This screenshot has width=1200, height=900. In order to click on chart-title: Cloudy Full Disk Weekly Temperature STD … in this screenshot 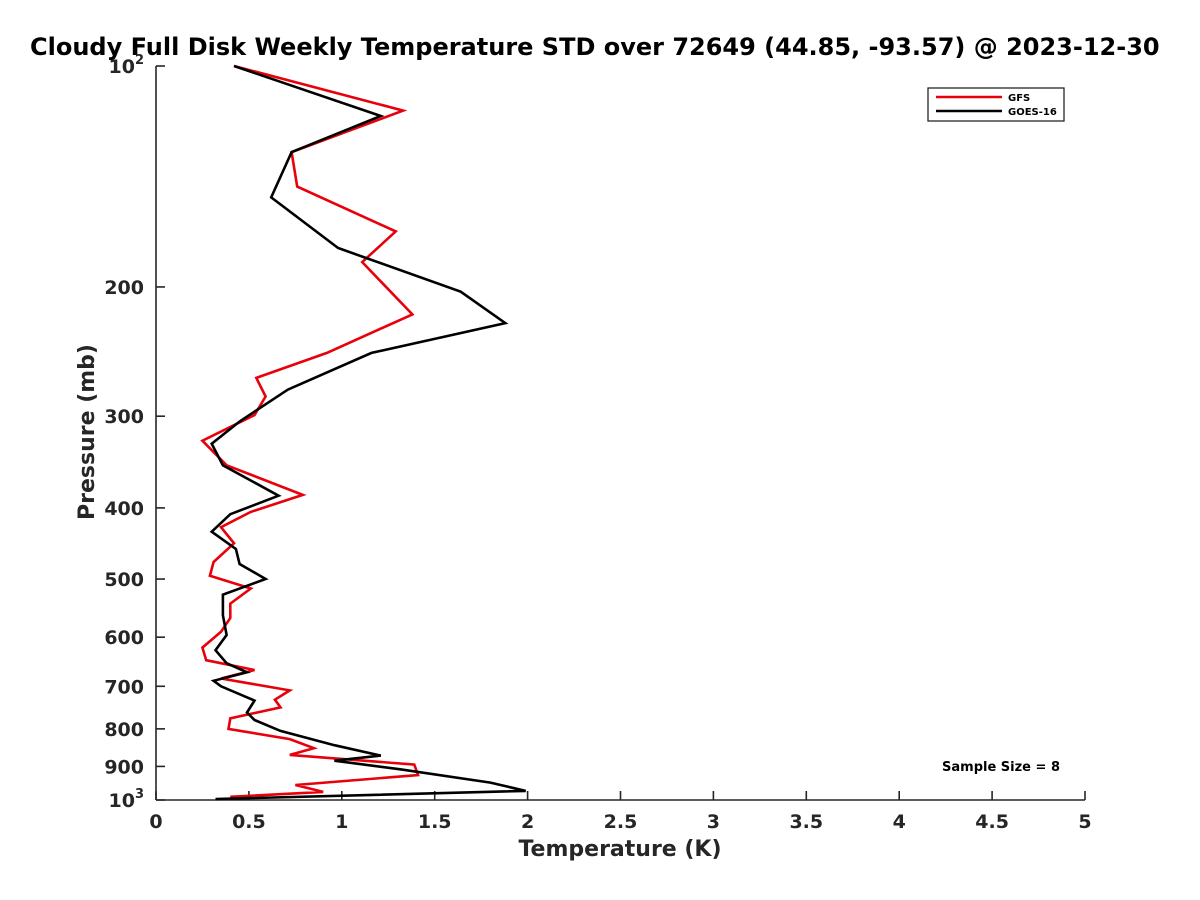, I will do `click(595, 47)`.